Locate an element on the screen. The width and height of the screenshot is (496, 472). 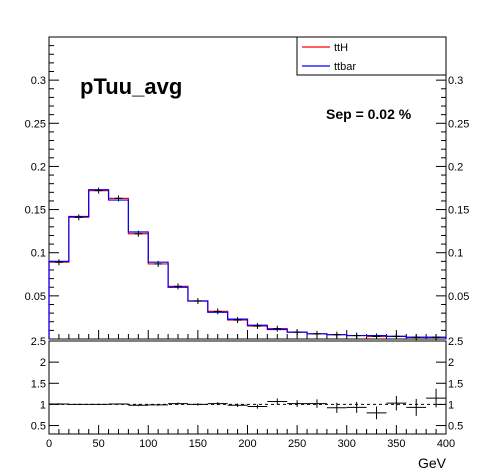
legend-box is located at coordinates (371, 56).